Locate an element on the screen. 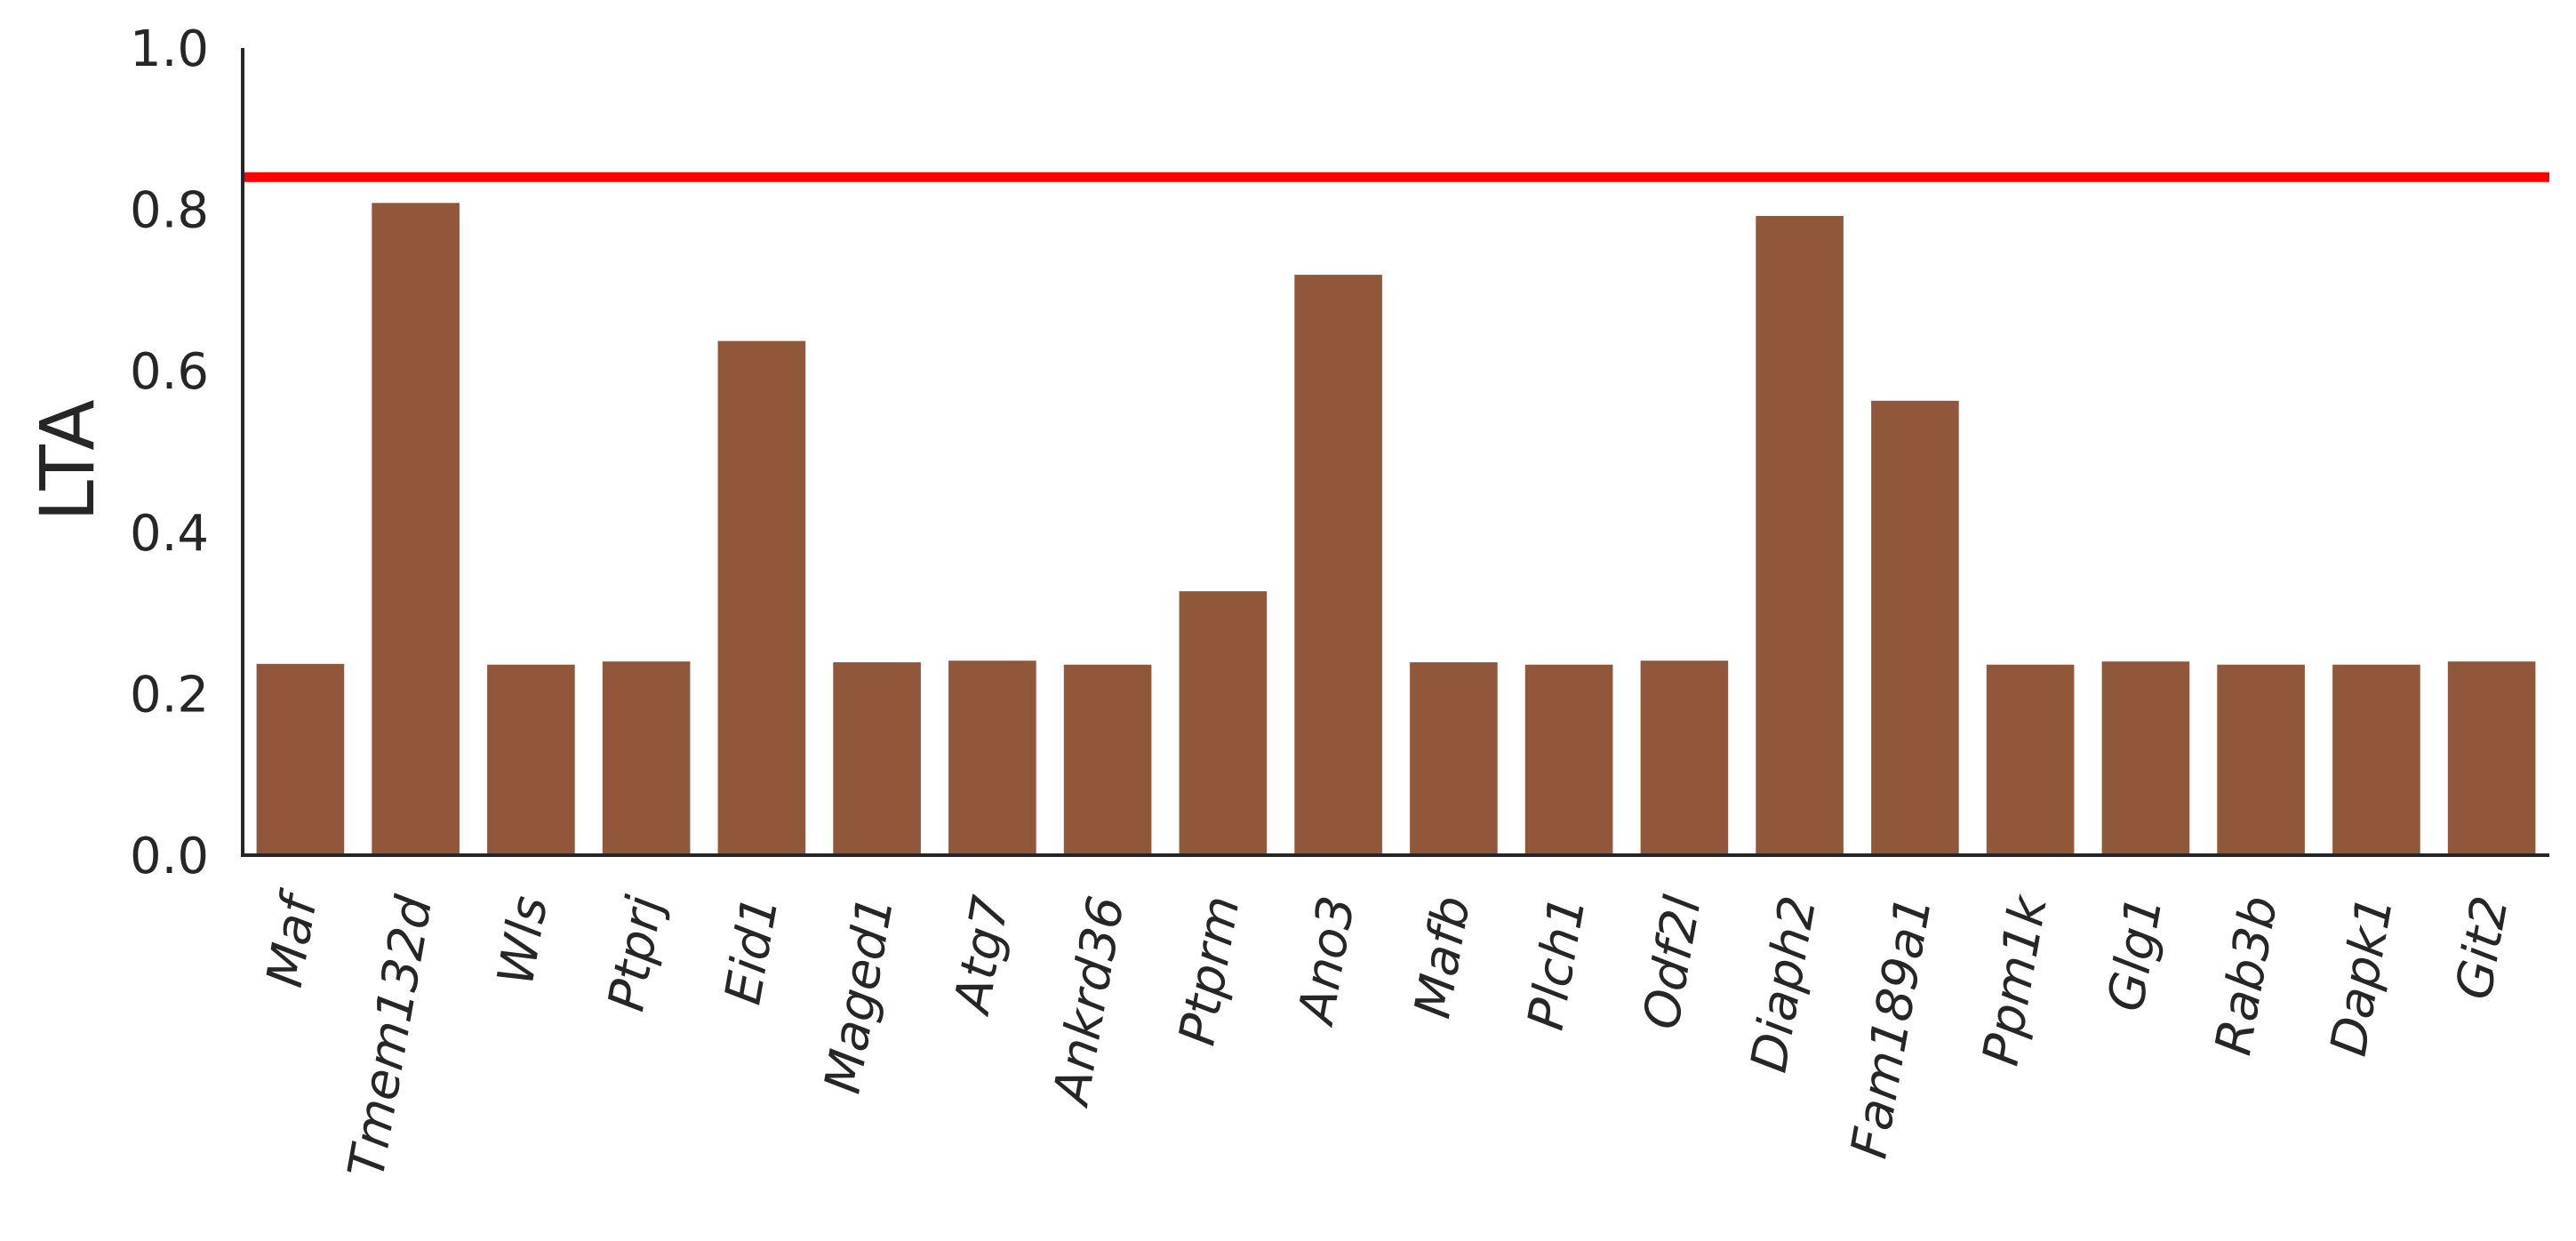  y-tick-label: 0.8 is located at coordinates (169, 211).